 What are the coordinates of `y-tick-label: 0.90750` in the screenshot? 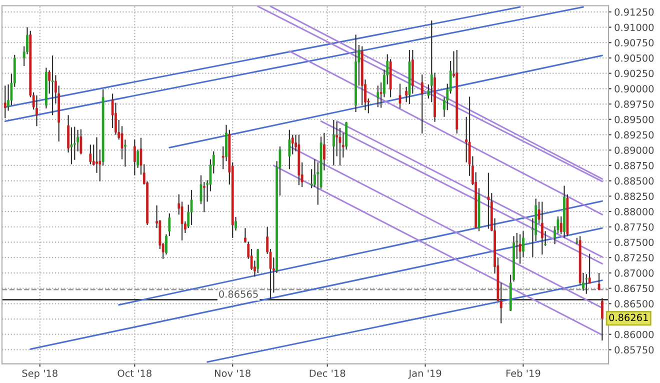 It's located at (634, 42).